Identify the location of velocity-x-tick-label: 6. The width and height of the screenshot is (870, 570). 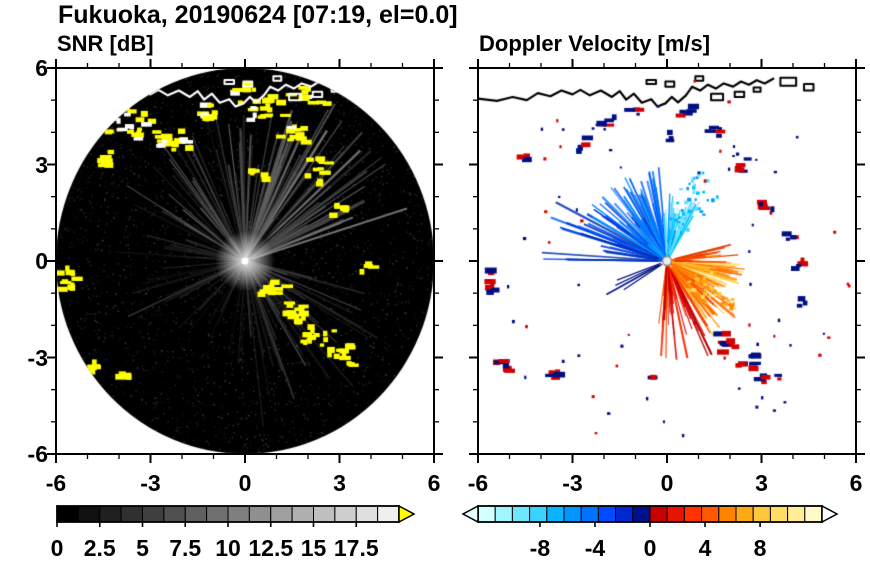
(856, 483).